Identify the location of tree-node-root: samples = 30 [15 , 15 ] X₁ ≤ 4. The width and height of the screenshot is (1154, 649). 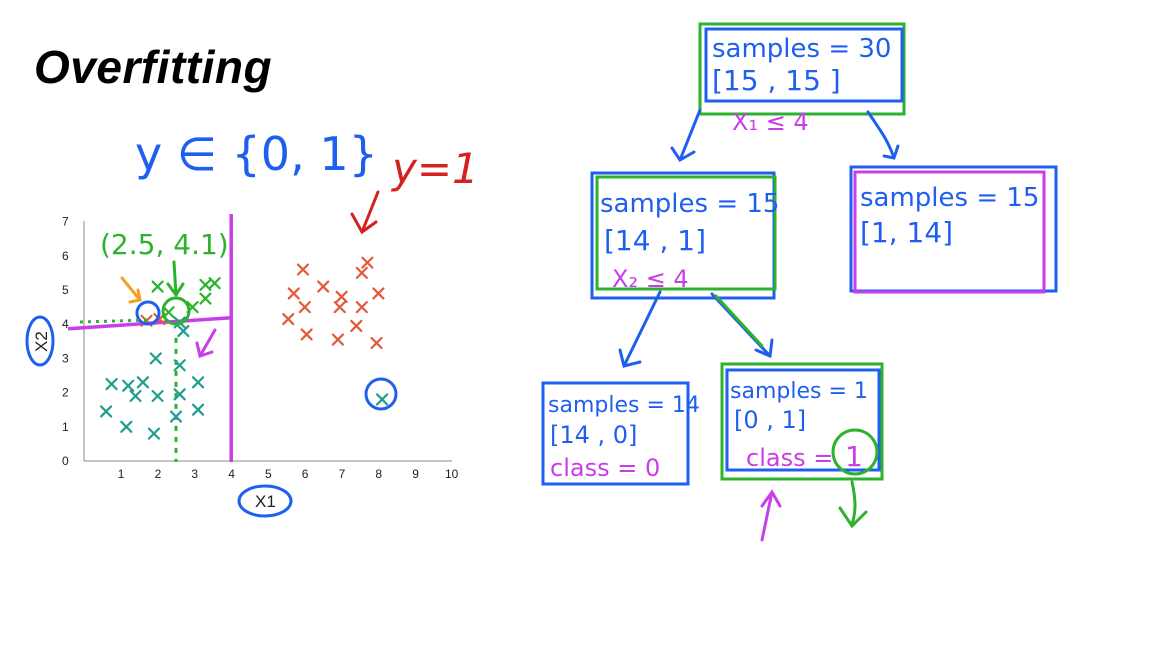
(802, 79).